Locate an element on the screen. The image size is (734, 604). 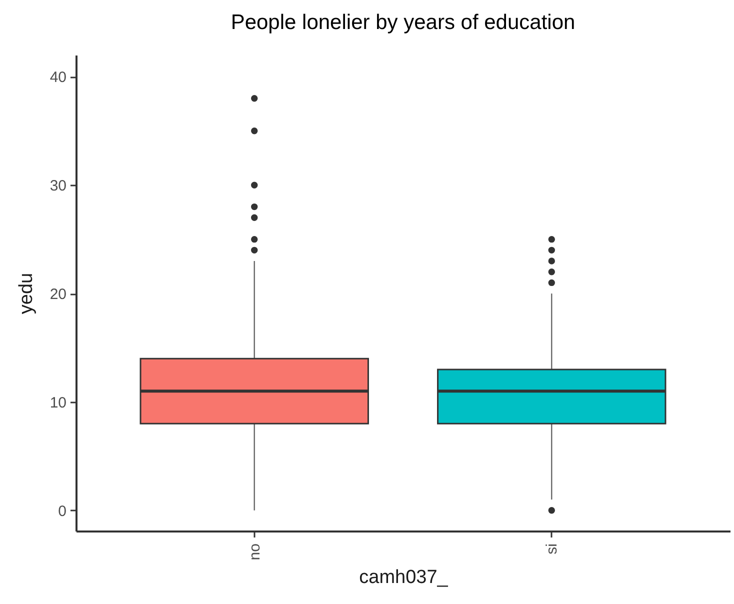
y-tick-label: 0 is located at coordinates (62, 511).